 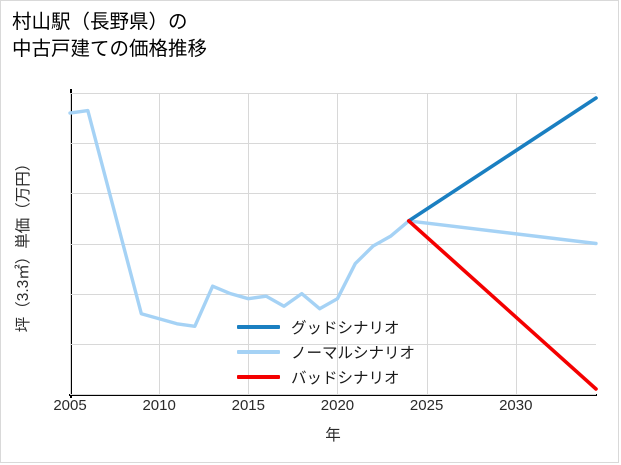 I want to click on x-axis-line, so click(x=333, y=395).